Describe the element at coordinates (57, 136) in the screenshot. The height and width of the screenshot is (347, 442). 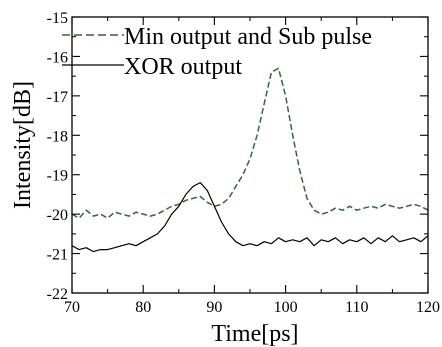
I see `y-tick-label: -18` at that location.